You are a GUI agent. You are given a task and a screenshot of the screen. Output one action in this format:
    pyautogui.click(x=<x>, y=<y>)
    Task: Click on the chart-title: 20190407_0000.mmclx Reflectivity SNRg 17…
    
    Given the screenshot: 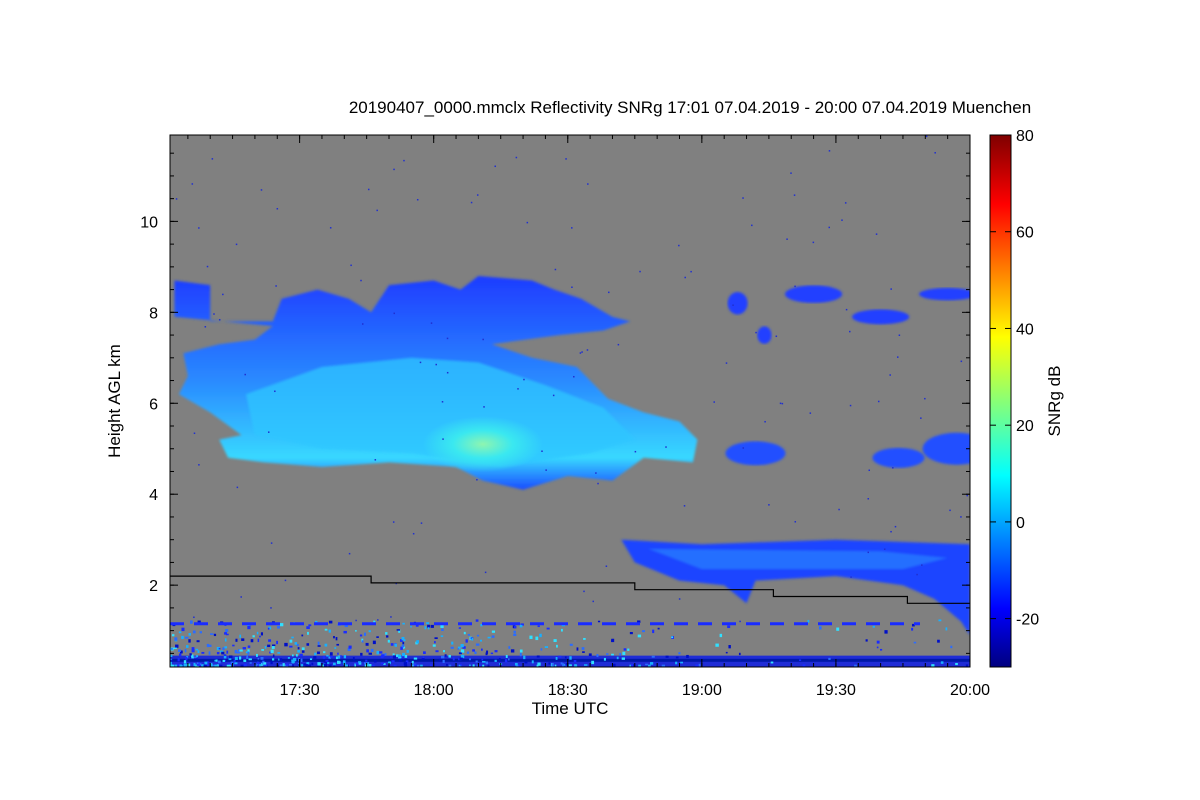 What is the action you would take?
    pyautogui.click(x=690, y=107)
    